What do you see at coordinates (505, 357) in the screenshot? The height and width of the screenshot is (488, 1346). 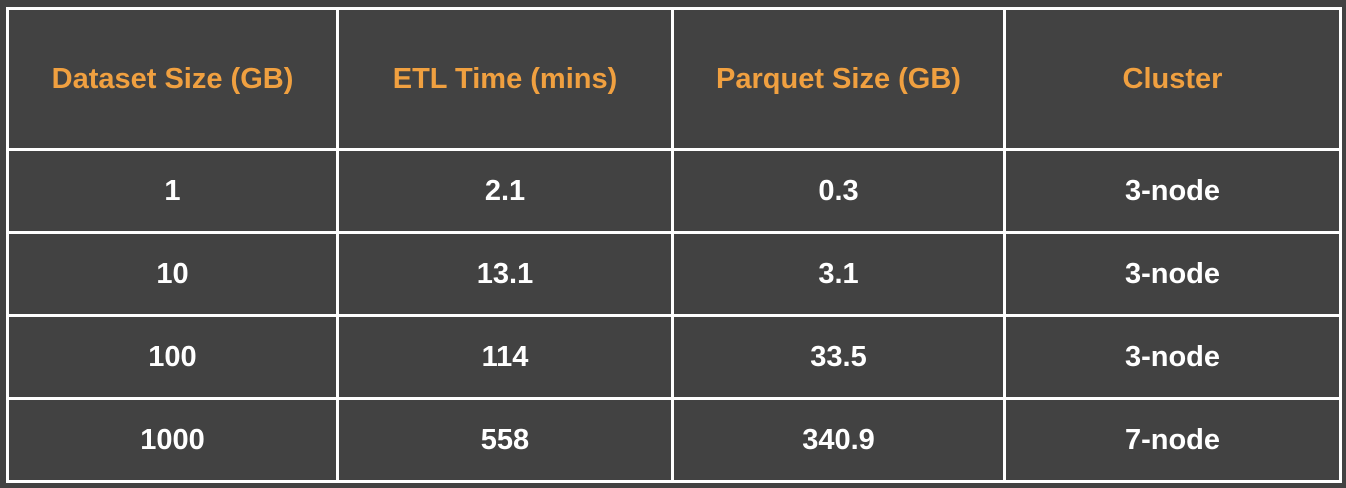 I see `cell-etl-time: 114` at bounding box center [505, 357].